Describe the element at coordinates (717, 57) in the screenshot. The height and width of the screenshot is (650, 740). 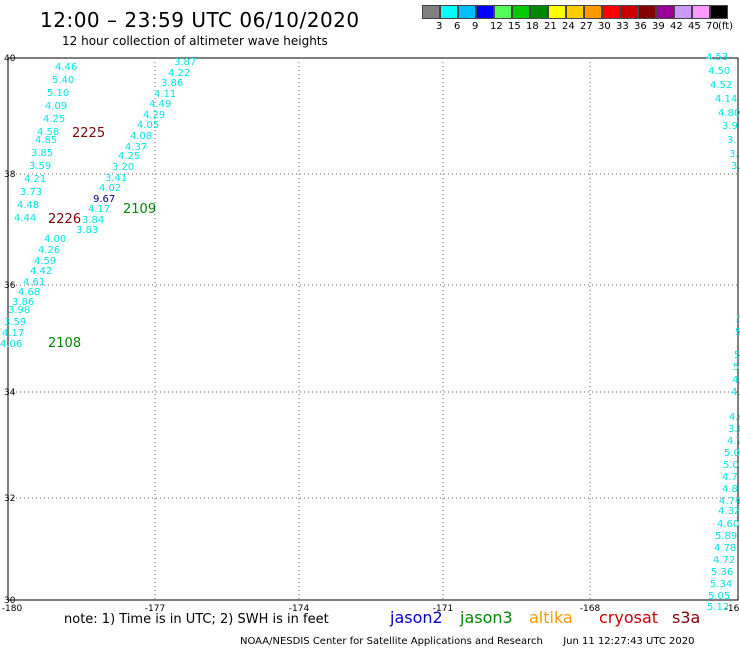
I see `wave-height-label: 4.53` at that location.